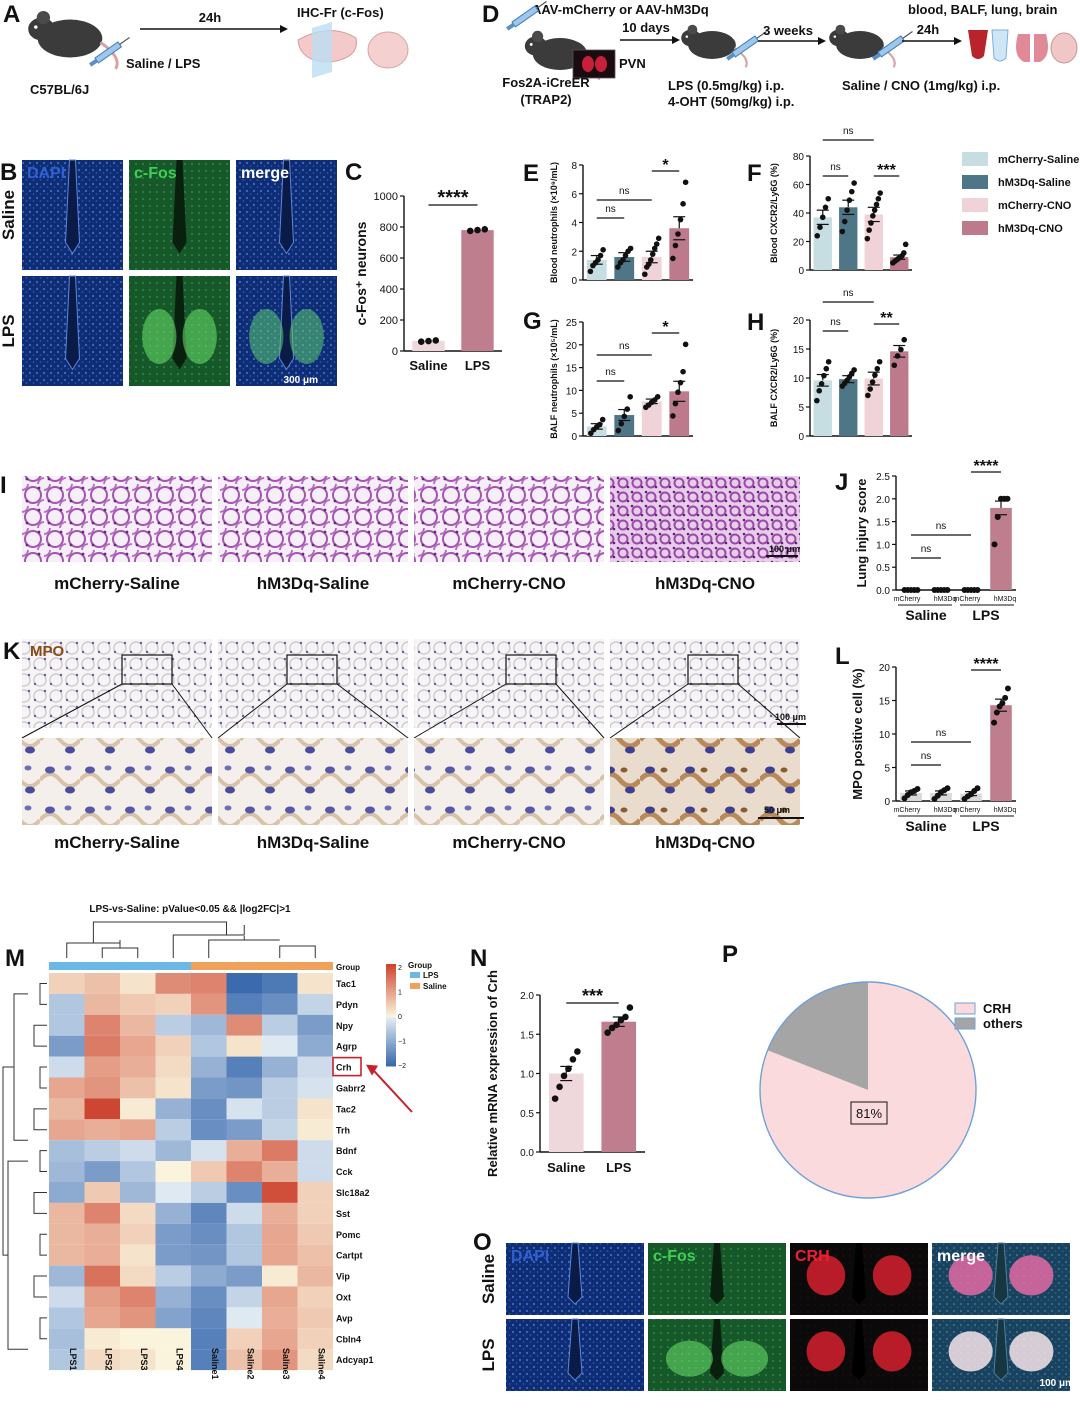  Describe the element at coordinates (646, 27) in the screenshot. I see `days-label: 10 days` at that location.